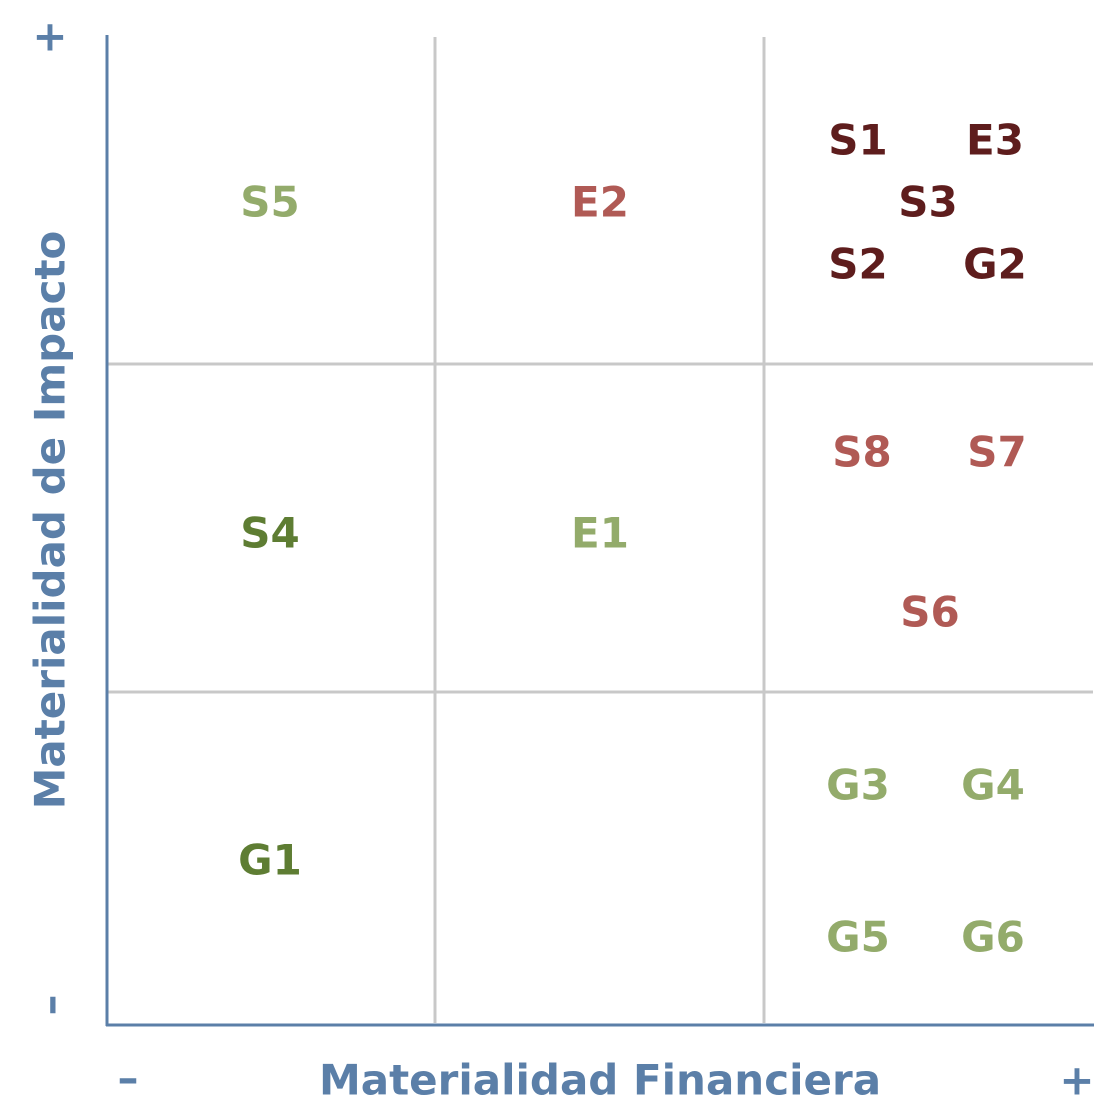 Image resolution: width=1098 pixels, height=1101 pixels. I want to click on topic-label: G1, so click(270, 860).